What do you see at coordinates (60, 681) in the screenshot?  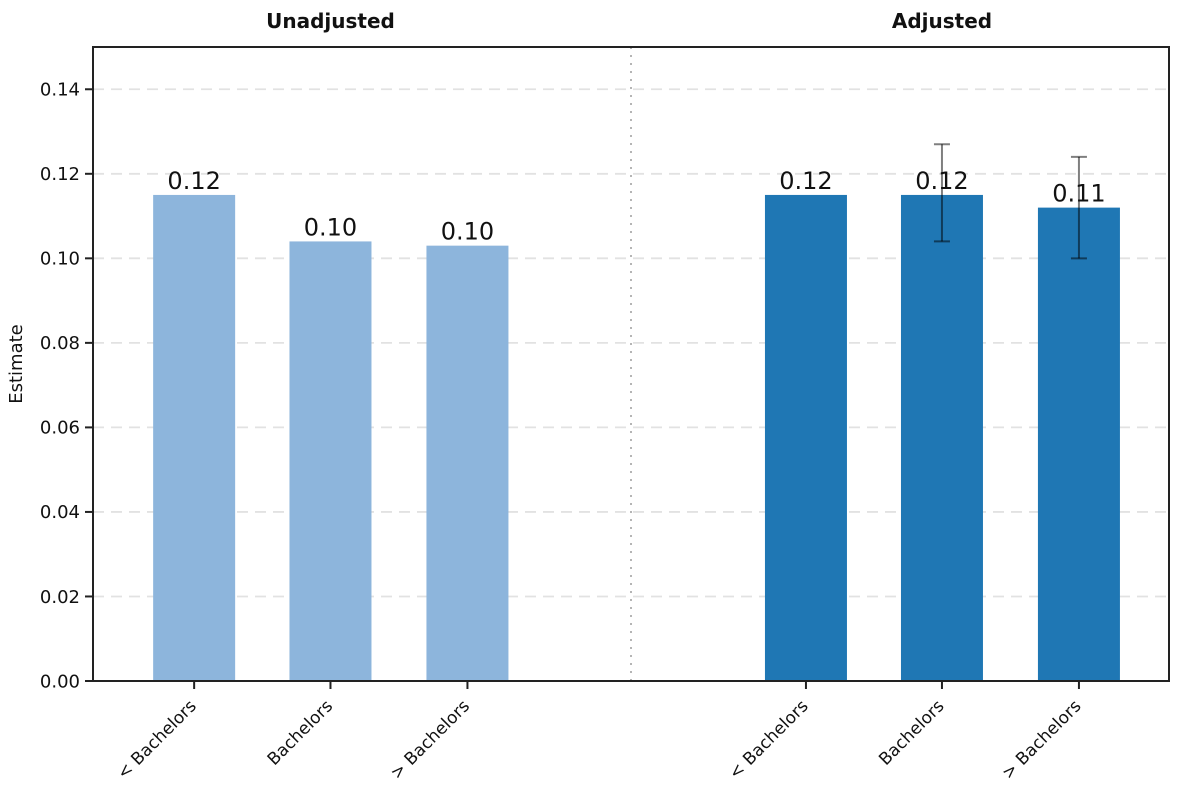 I see `y-tick-label-0.00: 0.00` at bounding box center [60, 681].